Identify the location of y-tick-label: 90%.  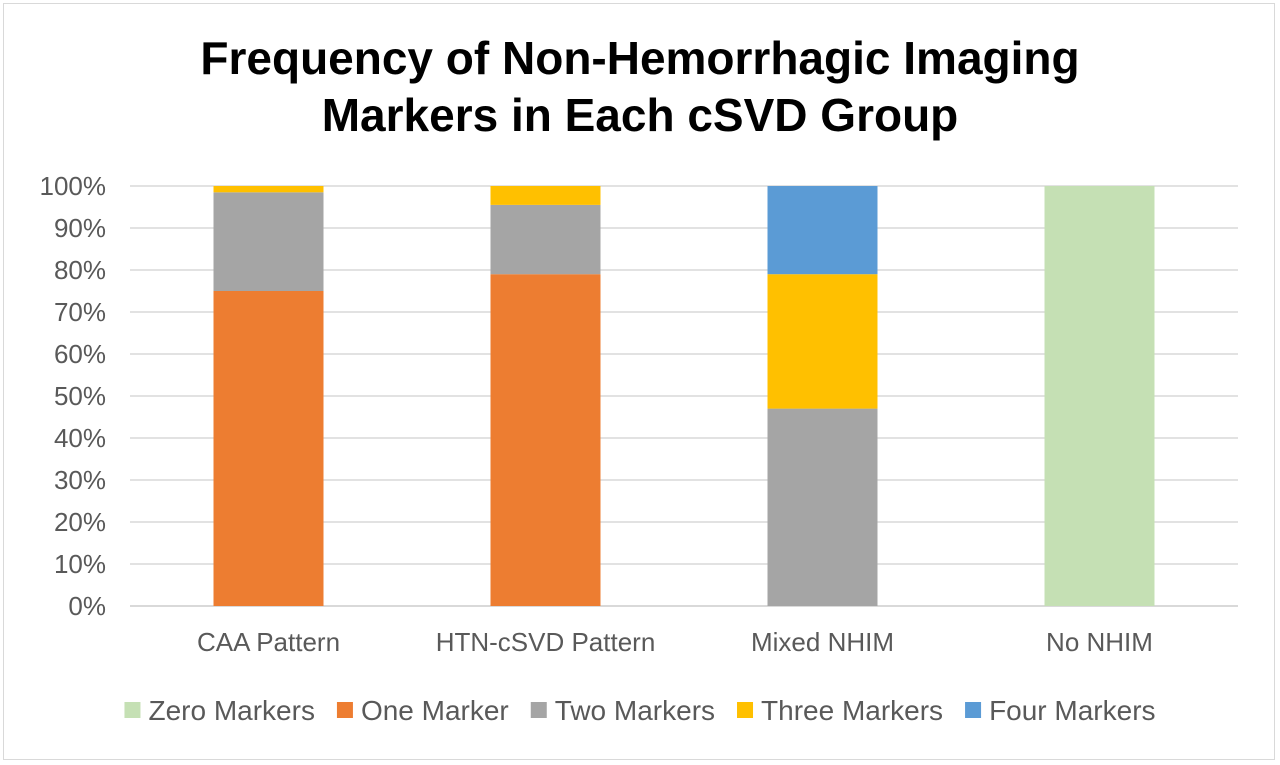
(80, 228).